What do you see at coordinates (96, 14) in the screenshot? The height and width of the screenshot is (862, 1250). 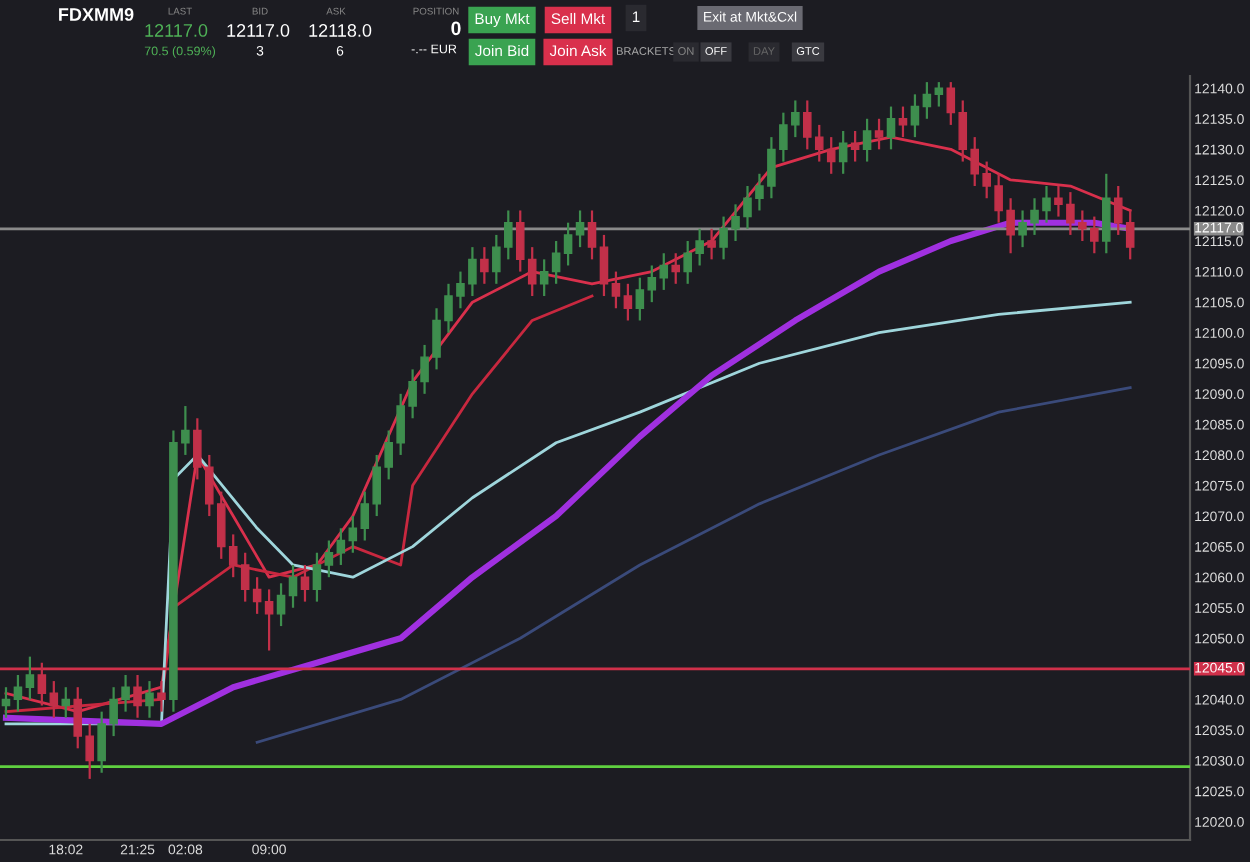 I see `text: FDXMM9` at bounding box center [96, 14].